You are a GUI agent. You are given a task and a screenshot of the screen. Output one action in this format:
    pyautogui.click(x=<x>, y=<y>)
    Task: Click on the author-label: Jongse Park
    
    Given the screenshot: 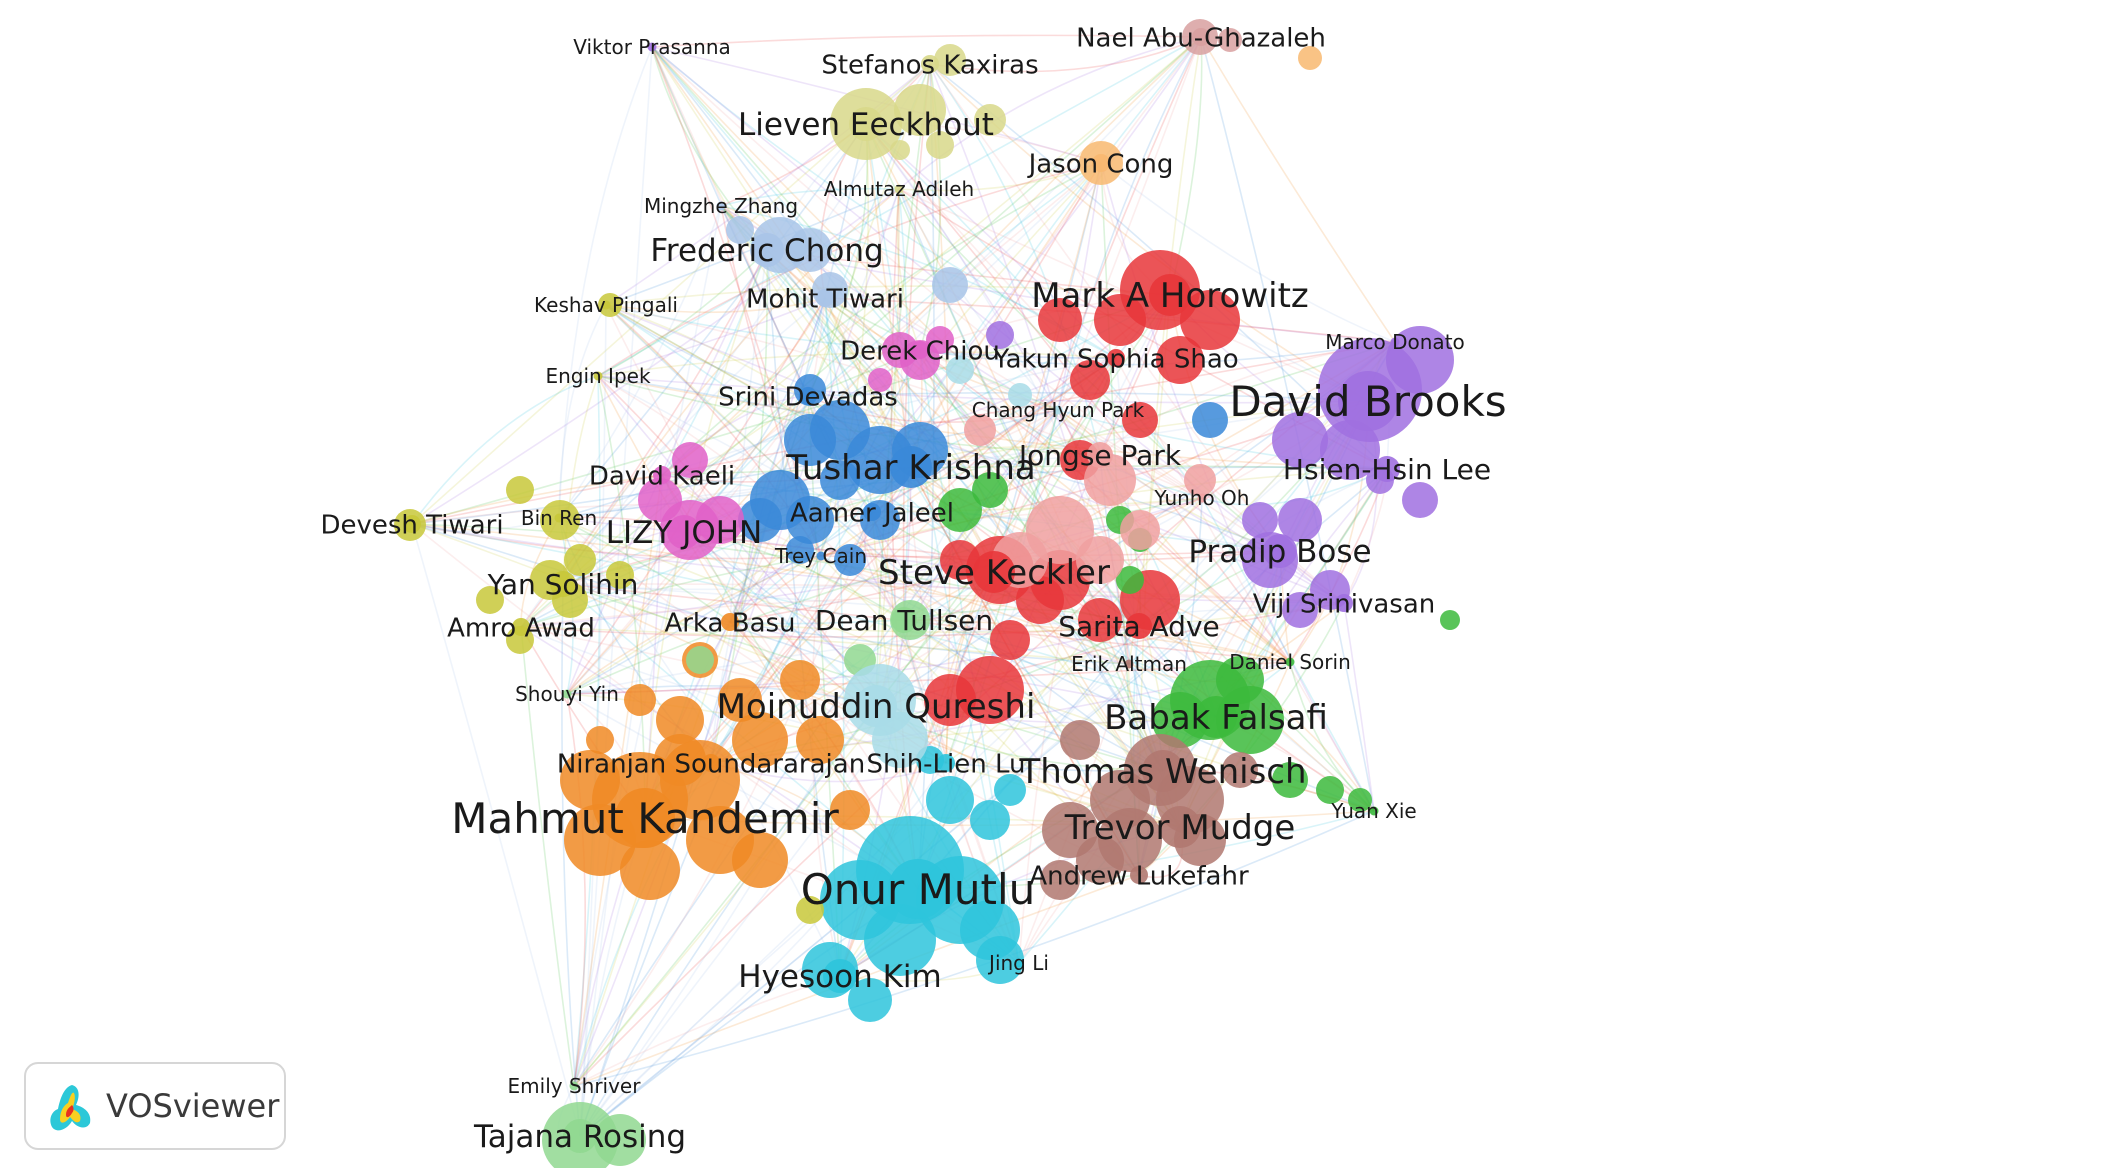 What is the action you would take?
    pyautogui.click(x=1099, y=455)
    